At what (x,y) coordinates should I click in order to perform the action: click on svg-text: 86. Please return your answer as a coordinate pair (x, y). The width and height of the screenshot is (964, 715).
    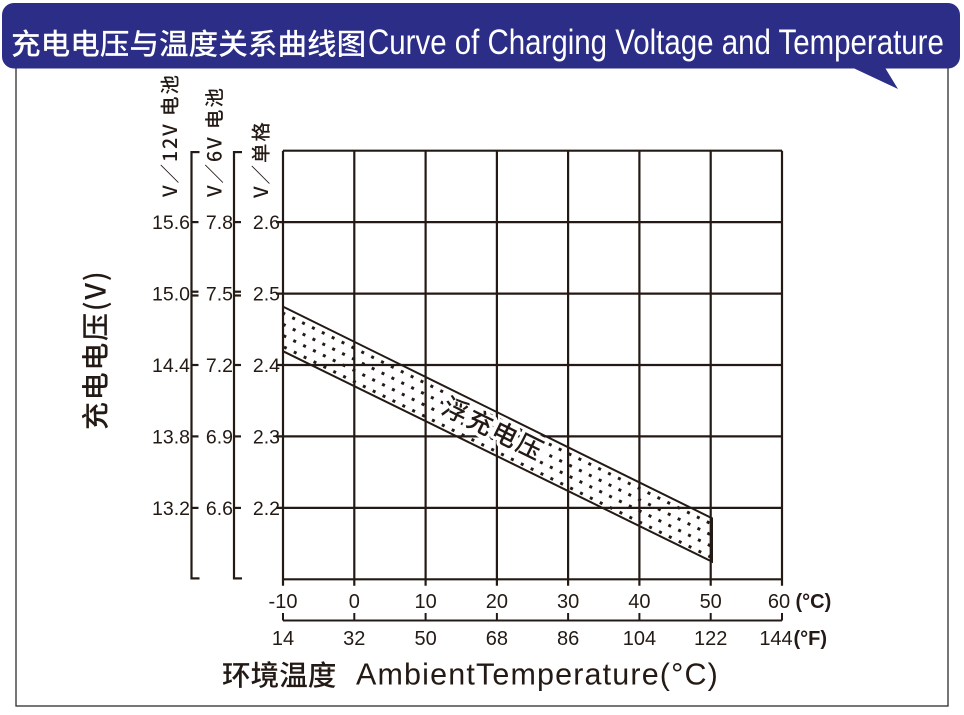
    Looking at the image, I should click on (568, 639).